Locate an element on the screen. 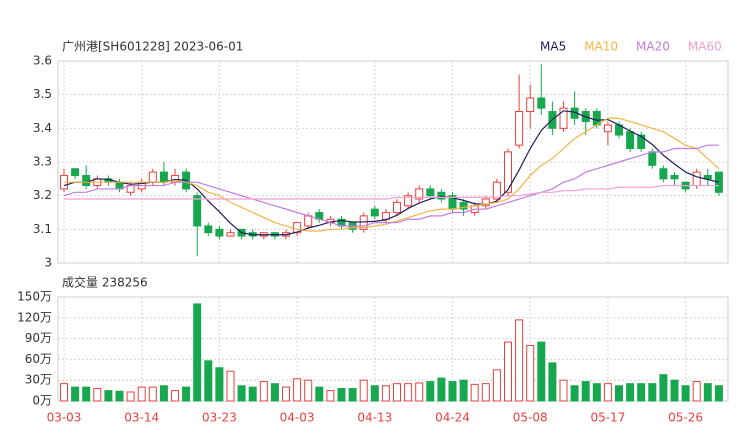  y-tick-label: 120万 is located at coordinates (34, 317).